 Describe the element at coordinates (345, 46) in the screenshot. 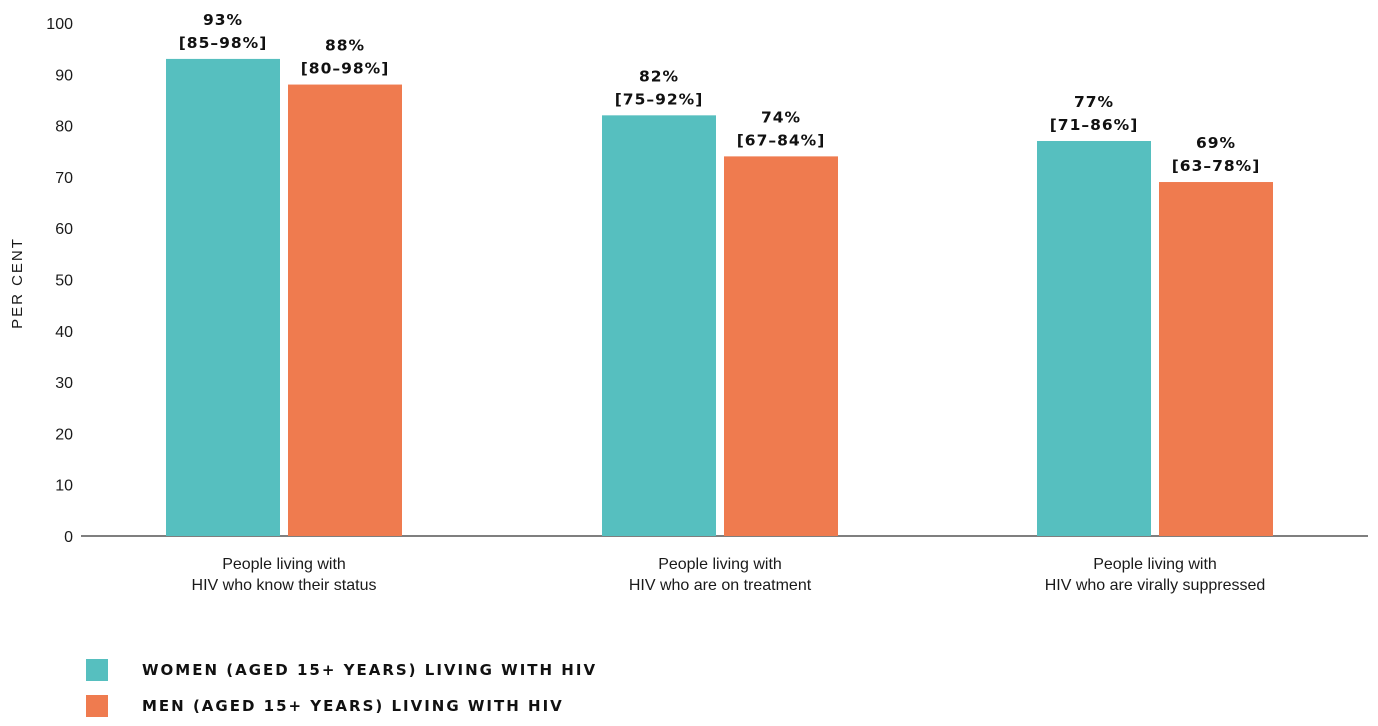

I see `data-label-value: 88%` at that location.